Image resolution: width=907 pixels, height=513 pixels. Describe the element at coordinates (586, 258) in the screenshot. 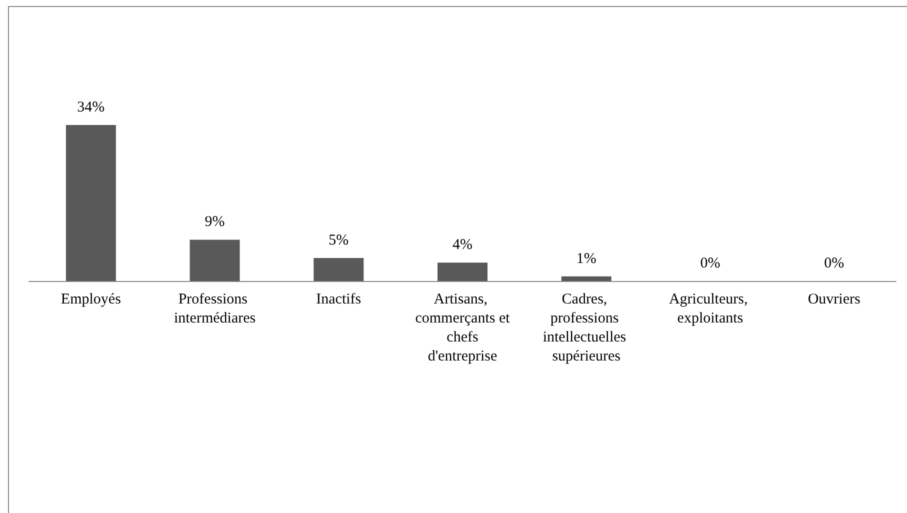

I see `data-label: 1%` at that location.